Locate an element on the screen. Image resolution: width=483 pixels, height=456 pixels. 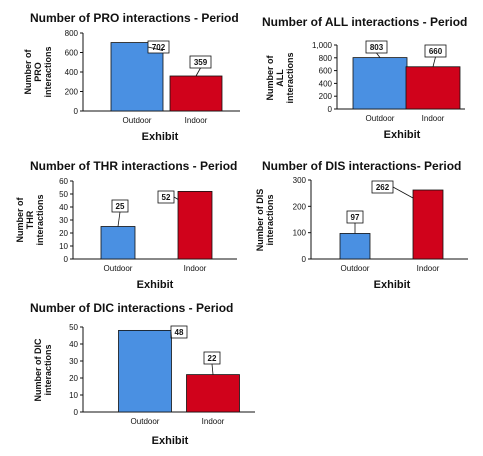
y-axis-label: Number ofTHRinteractions is located at coordinates (30, 219).